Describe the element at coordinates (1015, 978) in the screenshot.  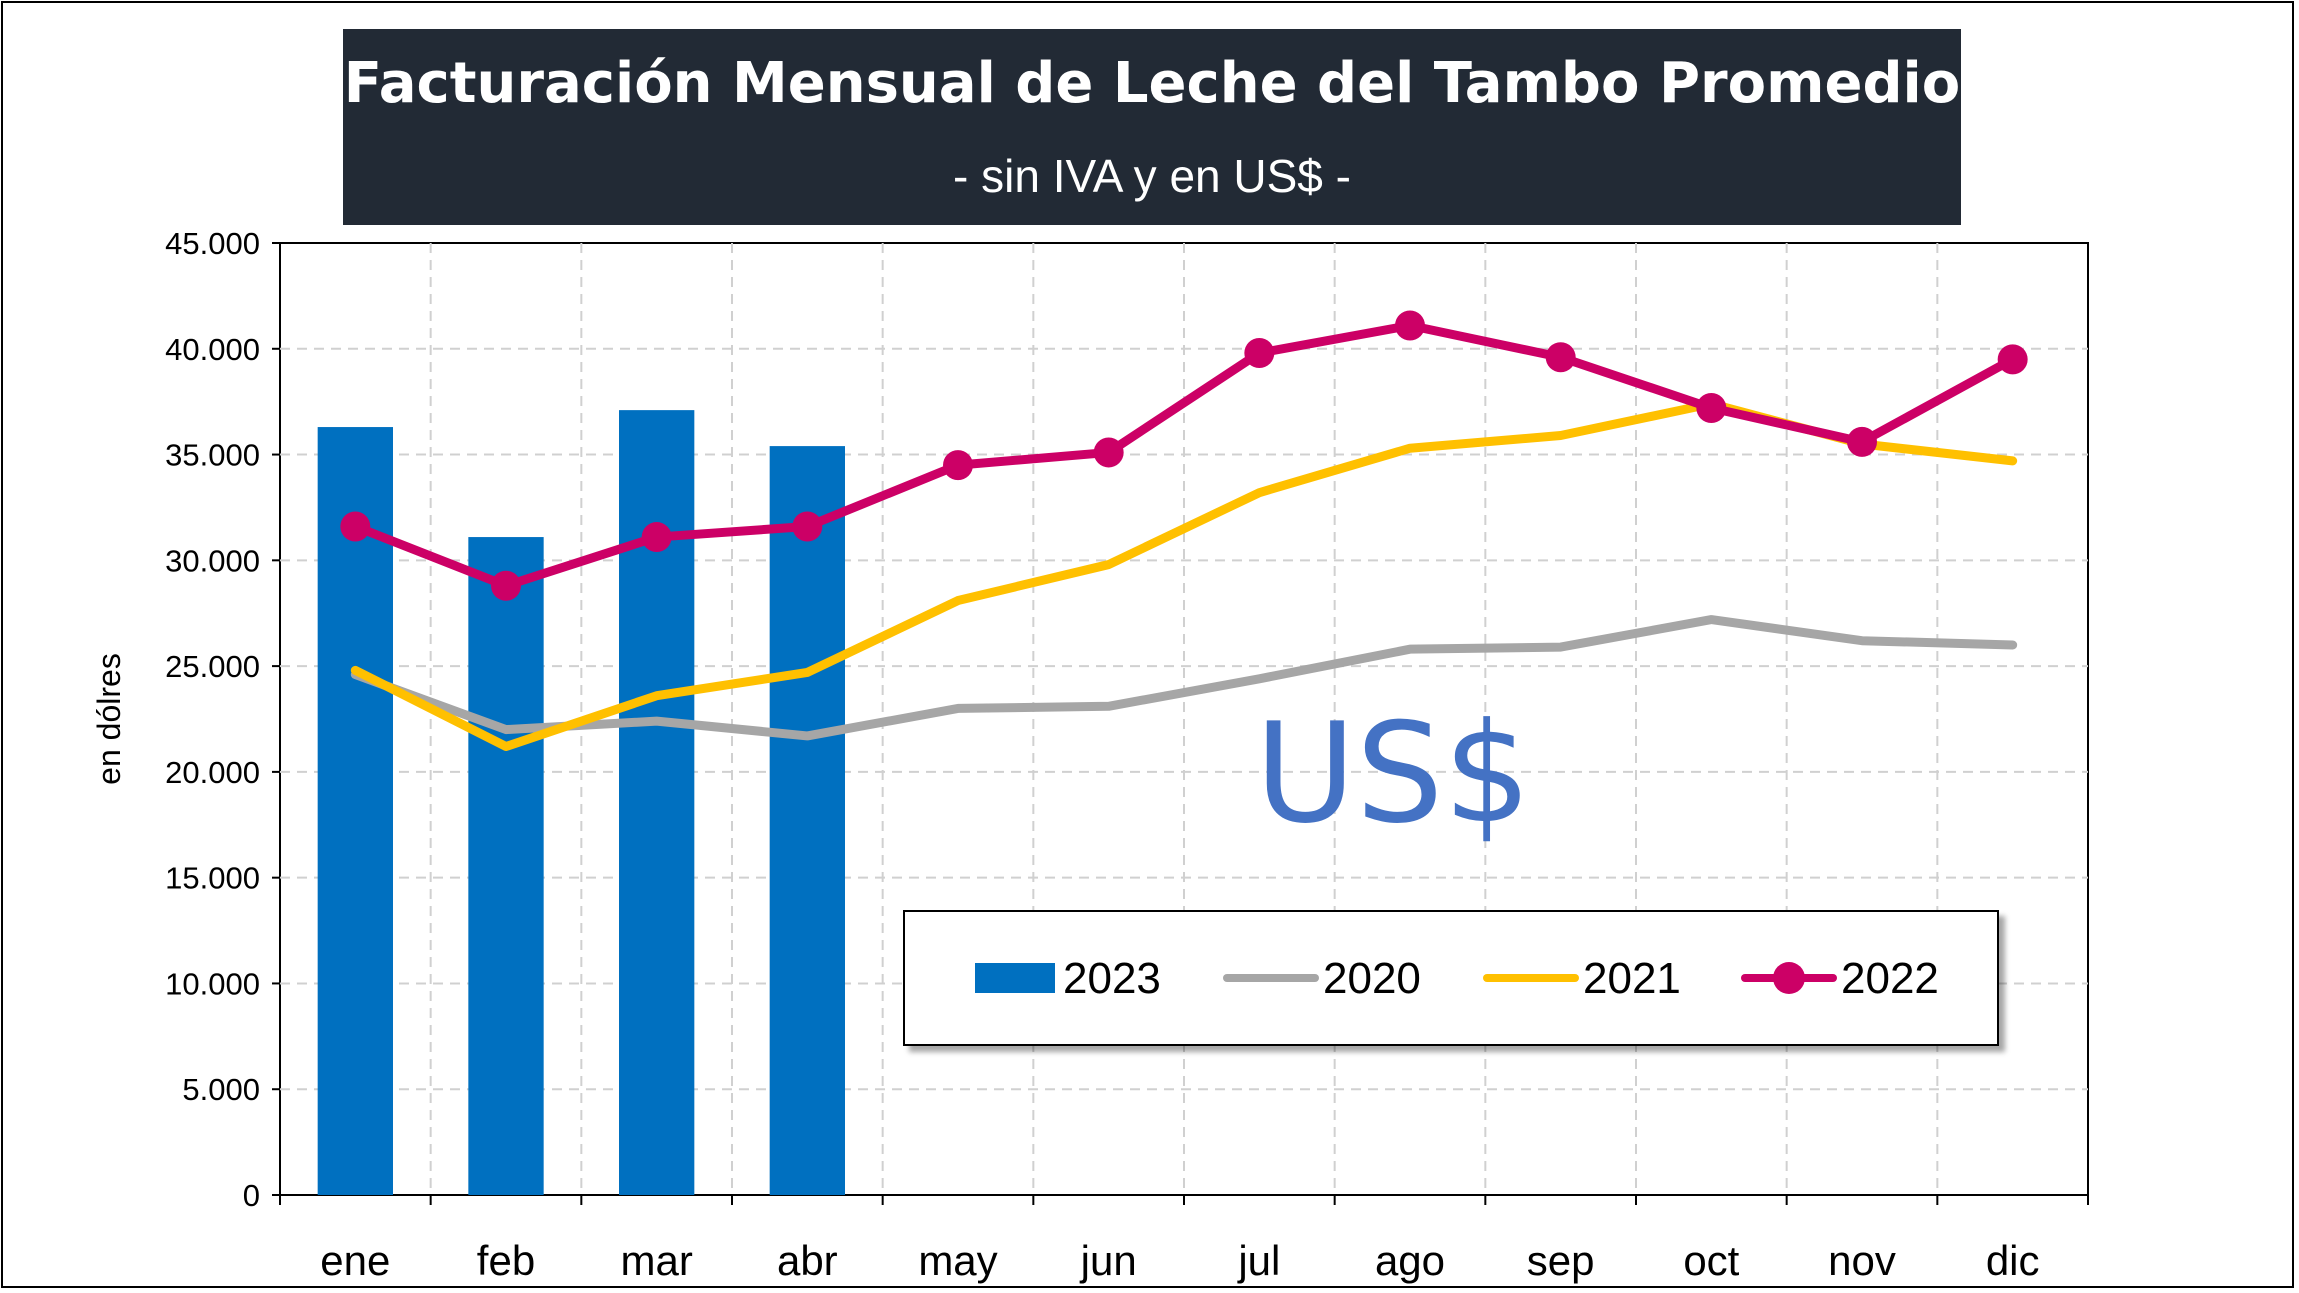
I see `legend-swatch-2023` at that location.